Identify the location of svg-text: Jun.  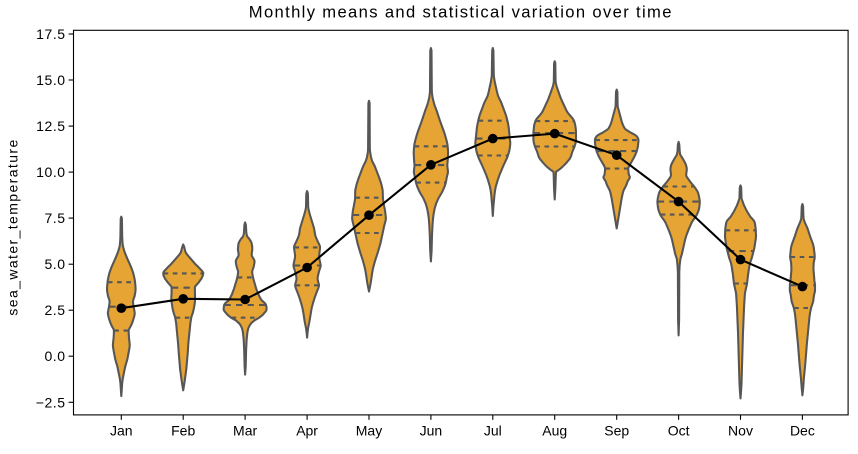
(431, 431).